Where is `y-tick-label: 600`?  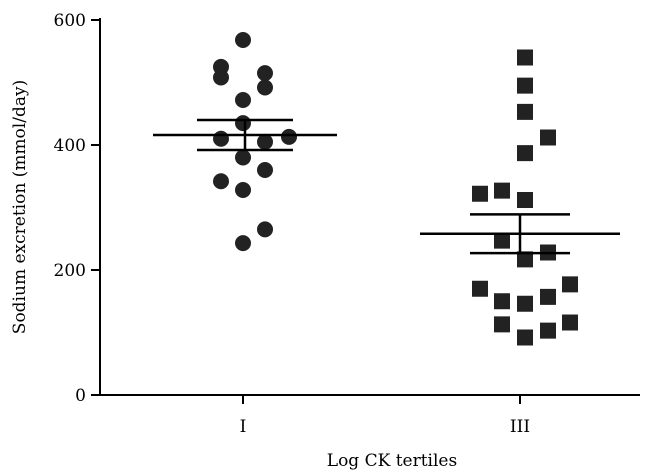 y-tick-label: 600 is located at coordinates (70, 21).